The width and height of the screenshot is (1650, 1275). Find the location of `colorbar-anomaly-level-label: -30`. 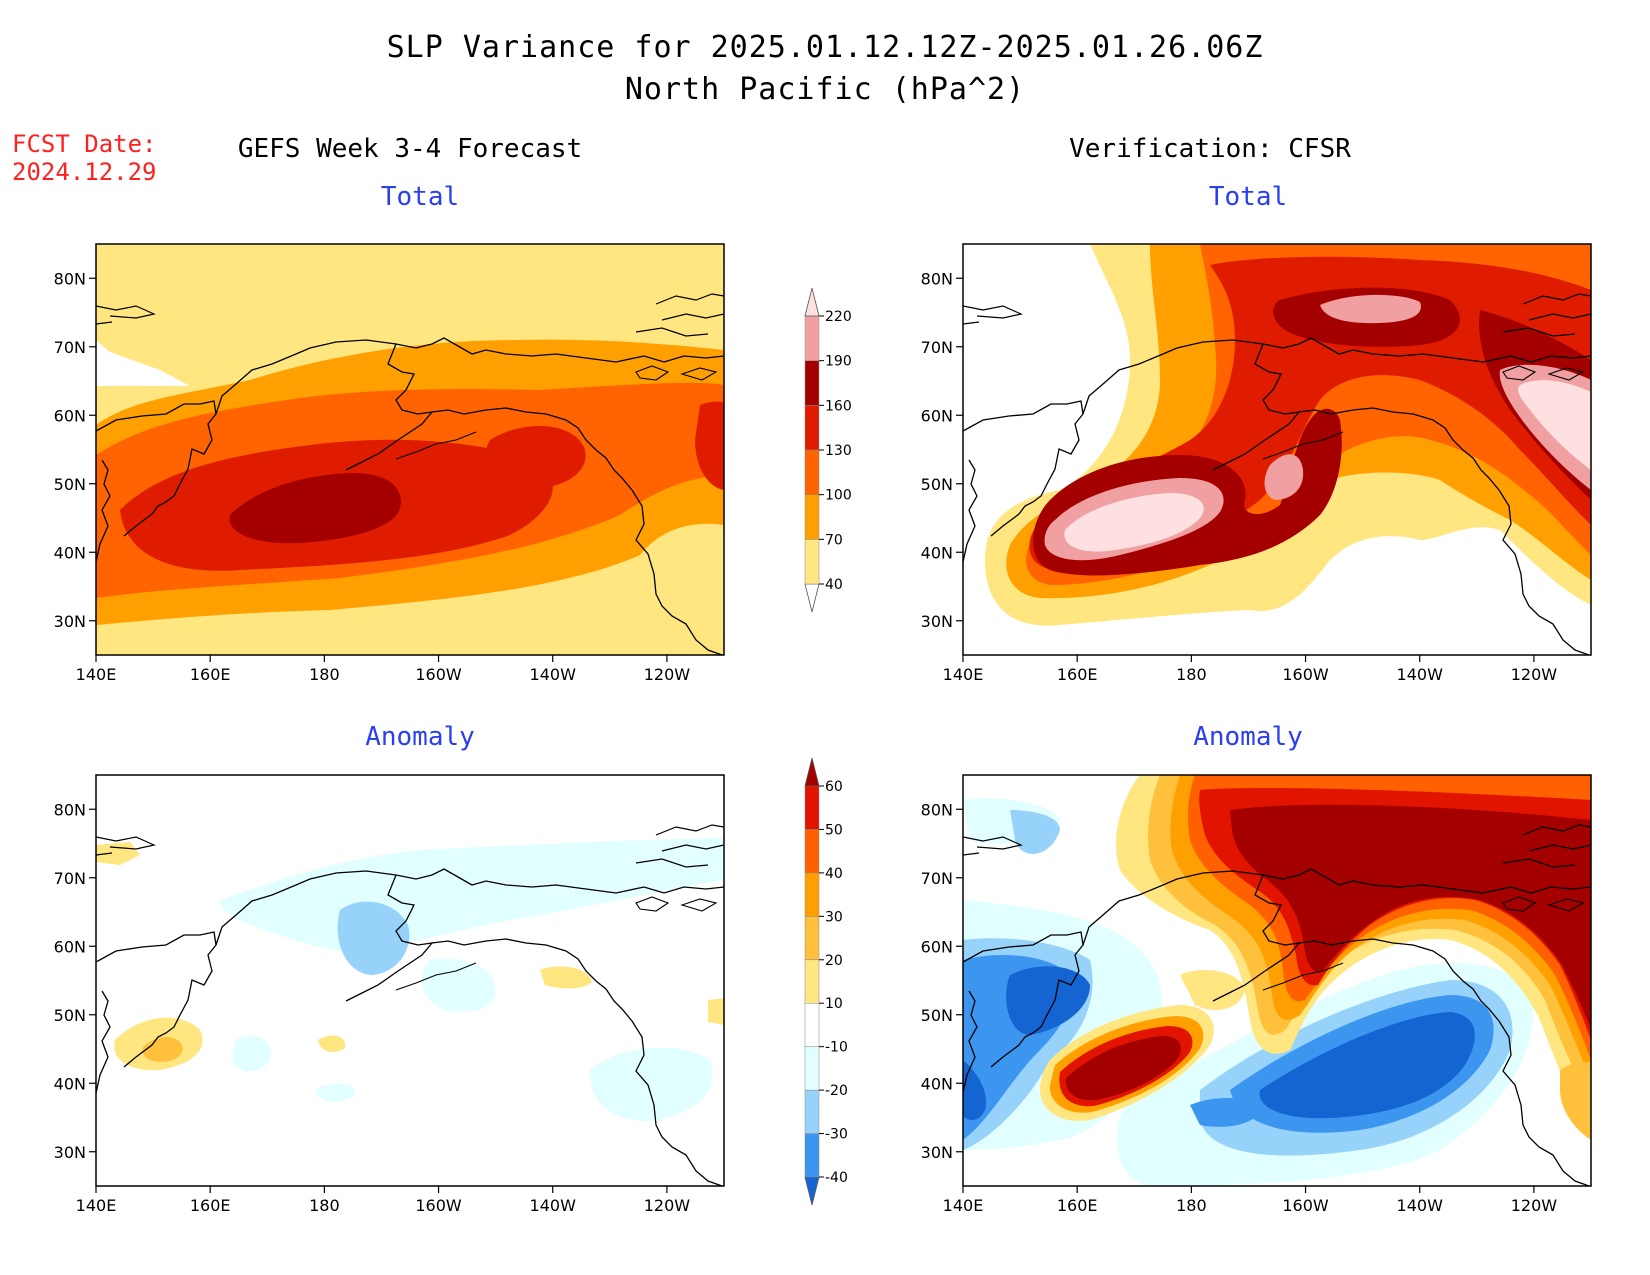

colorbar-anomaly-level-label: -30 is located at coordinates (836, 1135).